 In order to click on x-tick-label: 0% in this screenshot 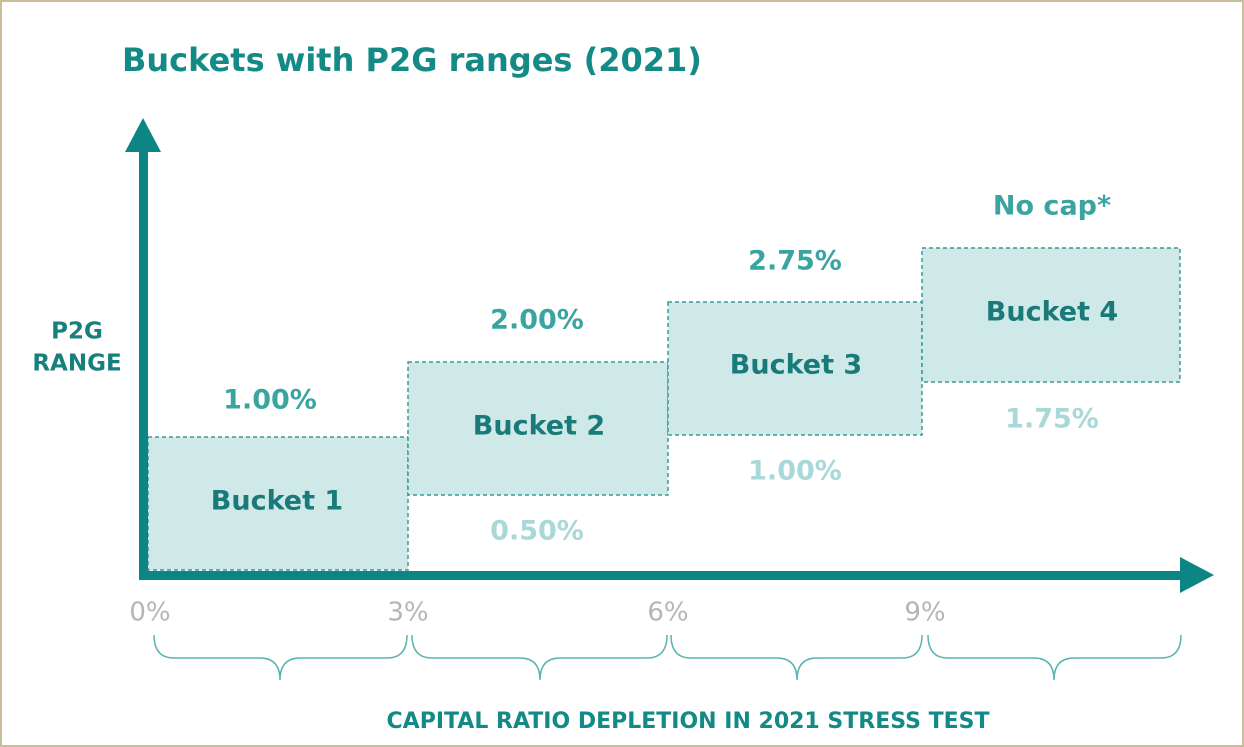, I will do `click(149, 613)`.